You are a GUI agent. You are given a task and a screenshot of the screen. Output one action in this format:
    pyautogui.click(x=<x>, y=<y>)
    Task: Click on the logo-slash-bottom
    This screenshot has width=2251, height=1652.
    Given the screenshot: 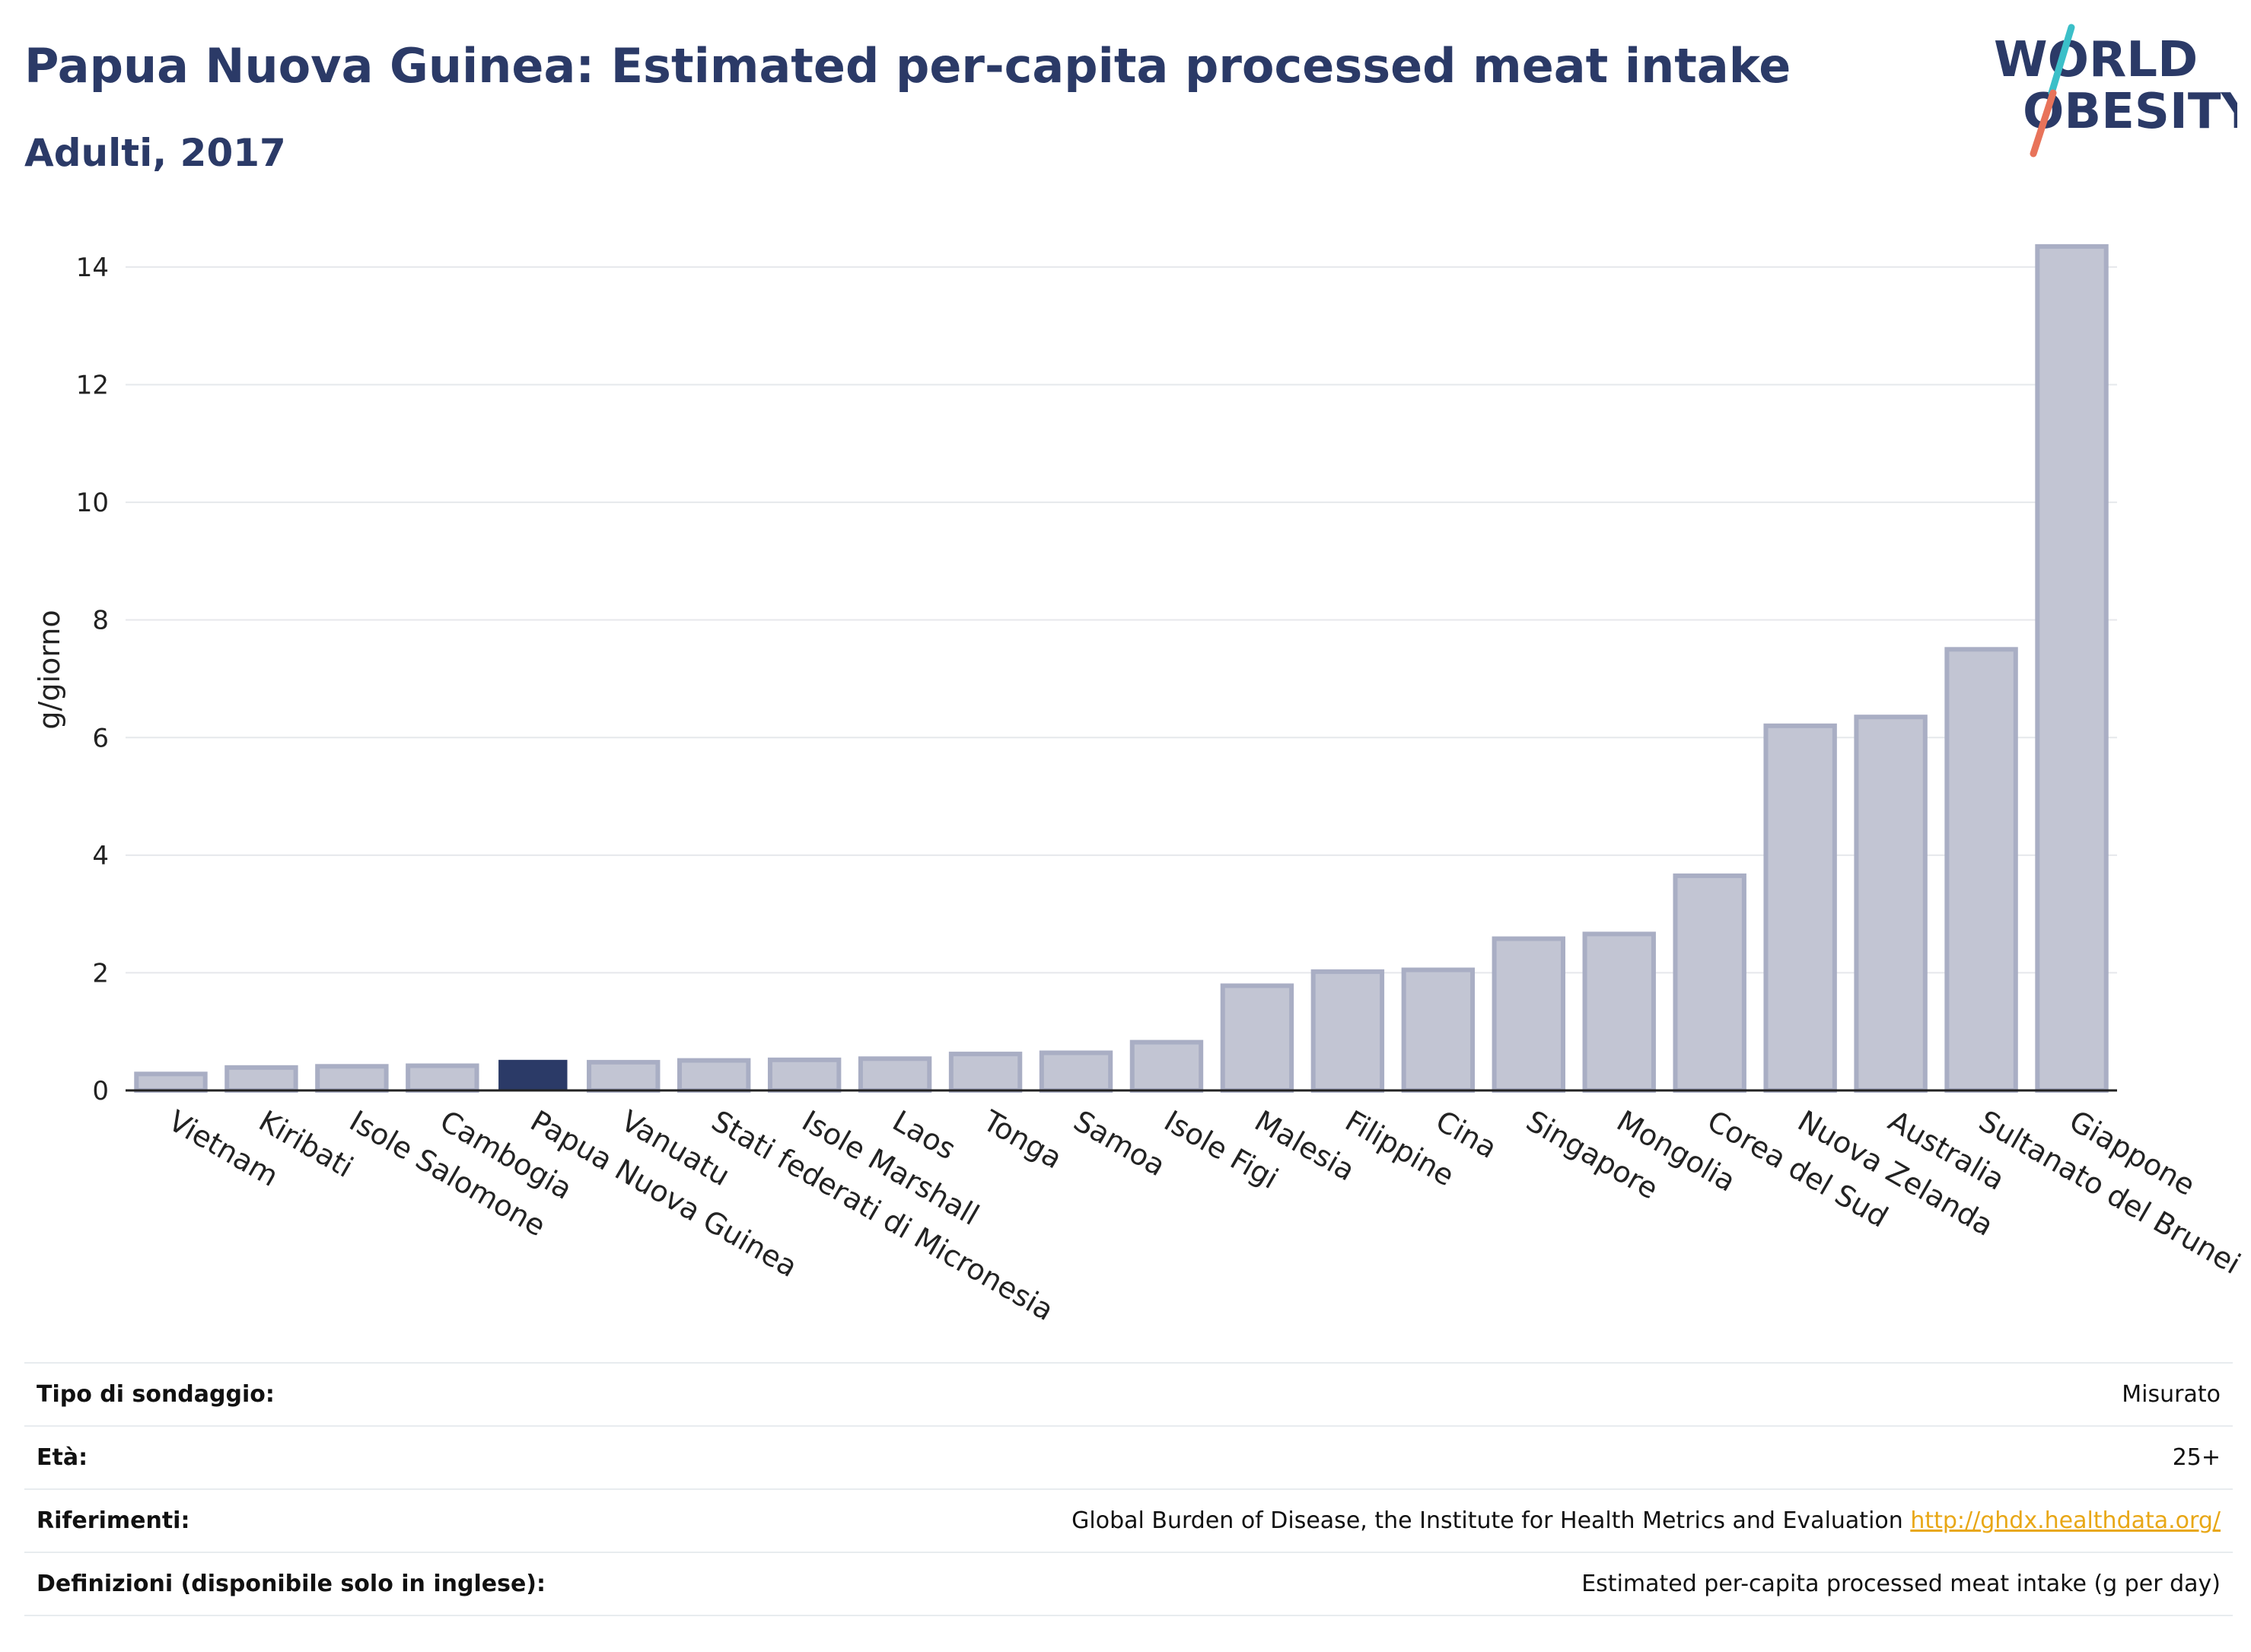 What is the action you would take?
    pyautogui.click(x=2043, y=123)
    